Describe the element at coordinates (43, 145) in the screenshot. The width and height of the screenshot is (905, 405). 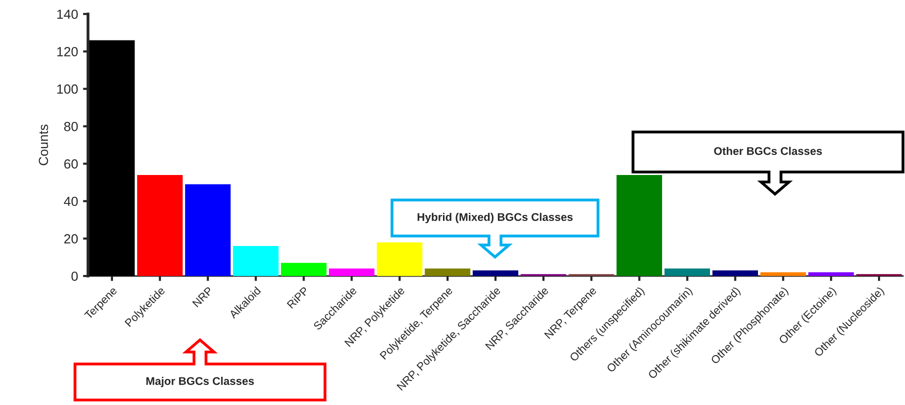
I see `y-axis-title: Counts` at that location.